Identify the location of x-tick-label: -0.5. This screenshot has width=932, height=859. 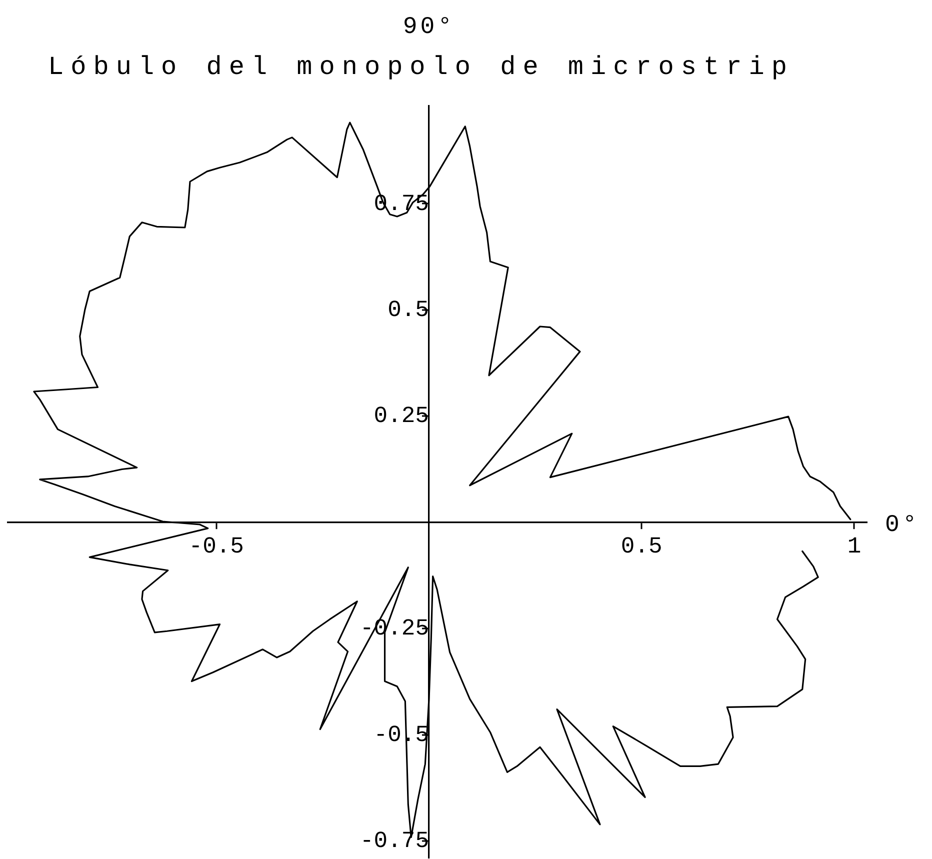
(216, 546).